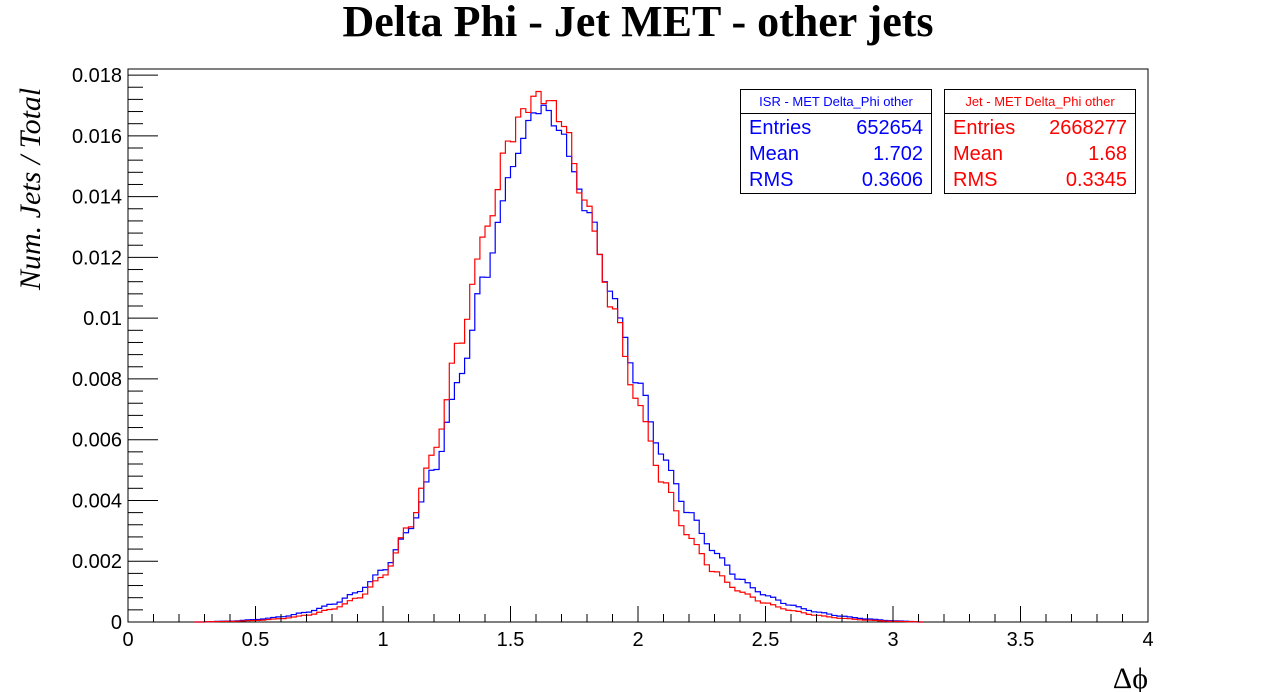 The height and width of the screenshot is (692, 1276). What do you see at coordinates (836, 128) in the screenshot?
I see `stats-row-entries: Entries 652654` at bounding box center [836, 128].